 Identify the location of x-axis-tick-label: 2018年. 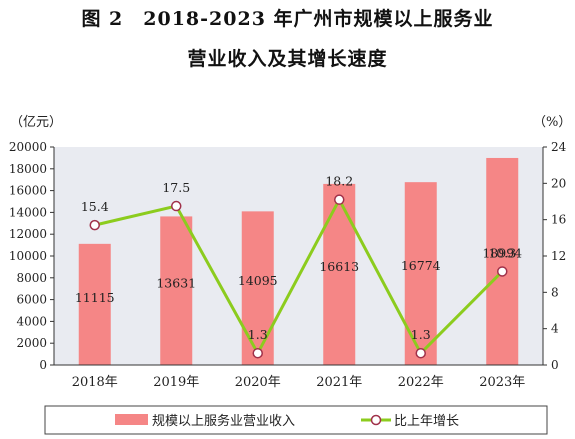
(95, 382).